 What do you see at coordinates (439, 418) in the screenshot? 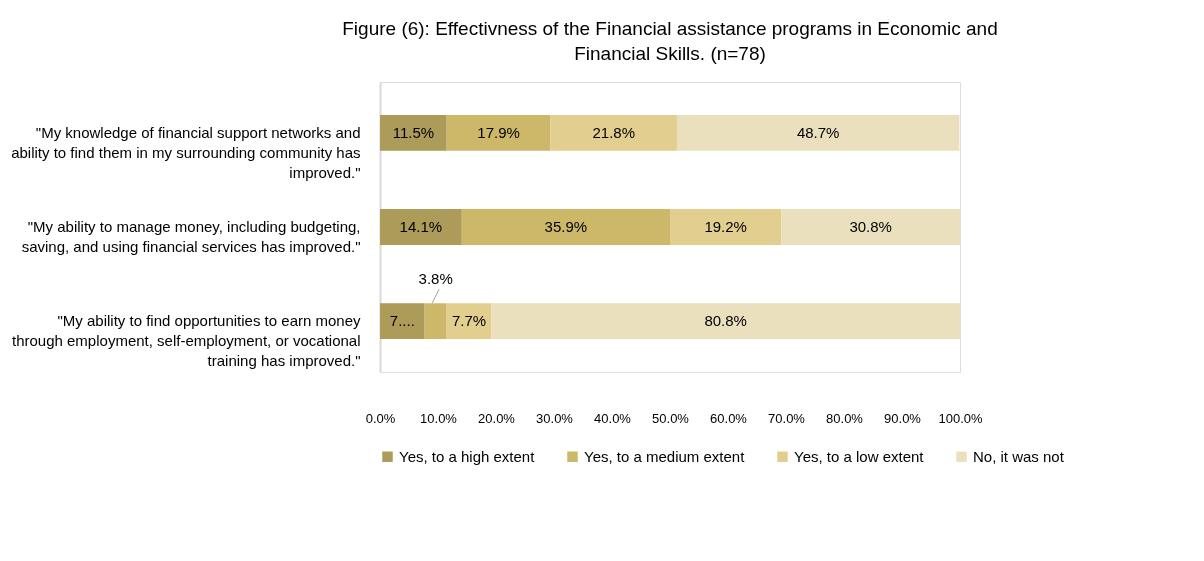
I see `x-tick-label: 10.0%` at bounding box center [439, 418].